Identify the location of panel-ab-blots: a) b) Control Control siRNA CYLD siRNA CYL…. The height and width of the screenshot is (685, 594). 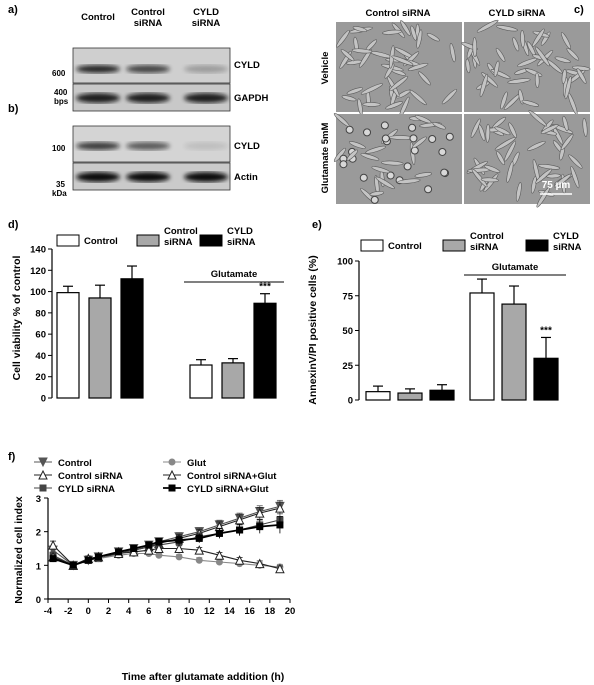
(138, 101).